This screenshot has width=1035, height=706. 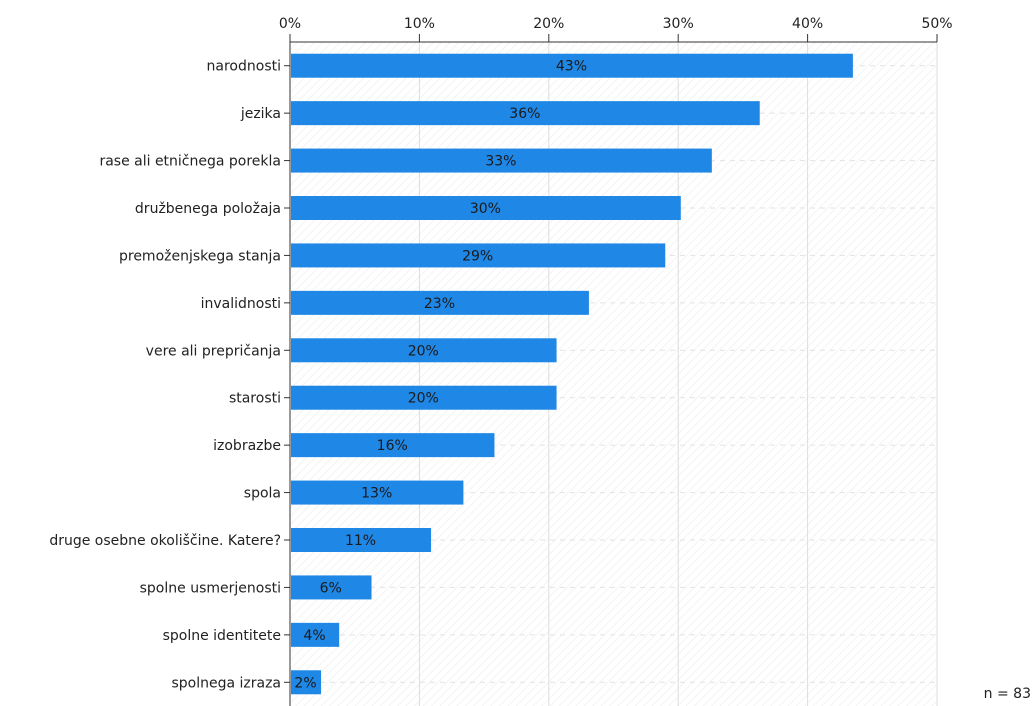 I want to click on x-tick-label: 50%, so click(x=936, y=24).